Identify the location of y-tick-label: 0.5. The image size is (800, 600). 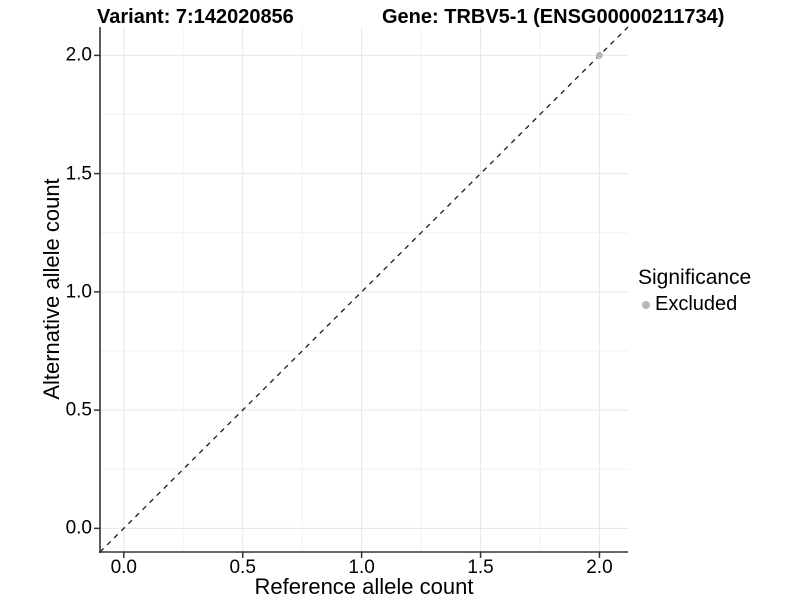
(78, 410).